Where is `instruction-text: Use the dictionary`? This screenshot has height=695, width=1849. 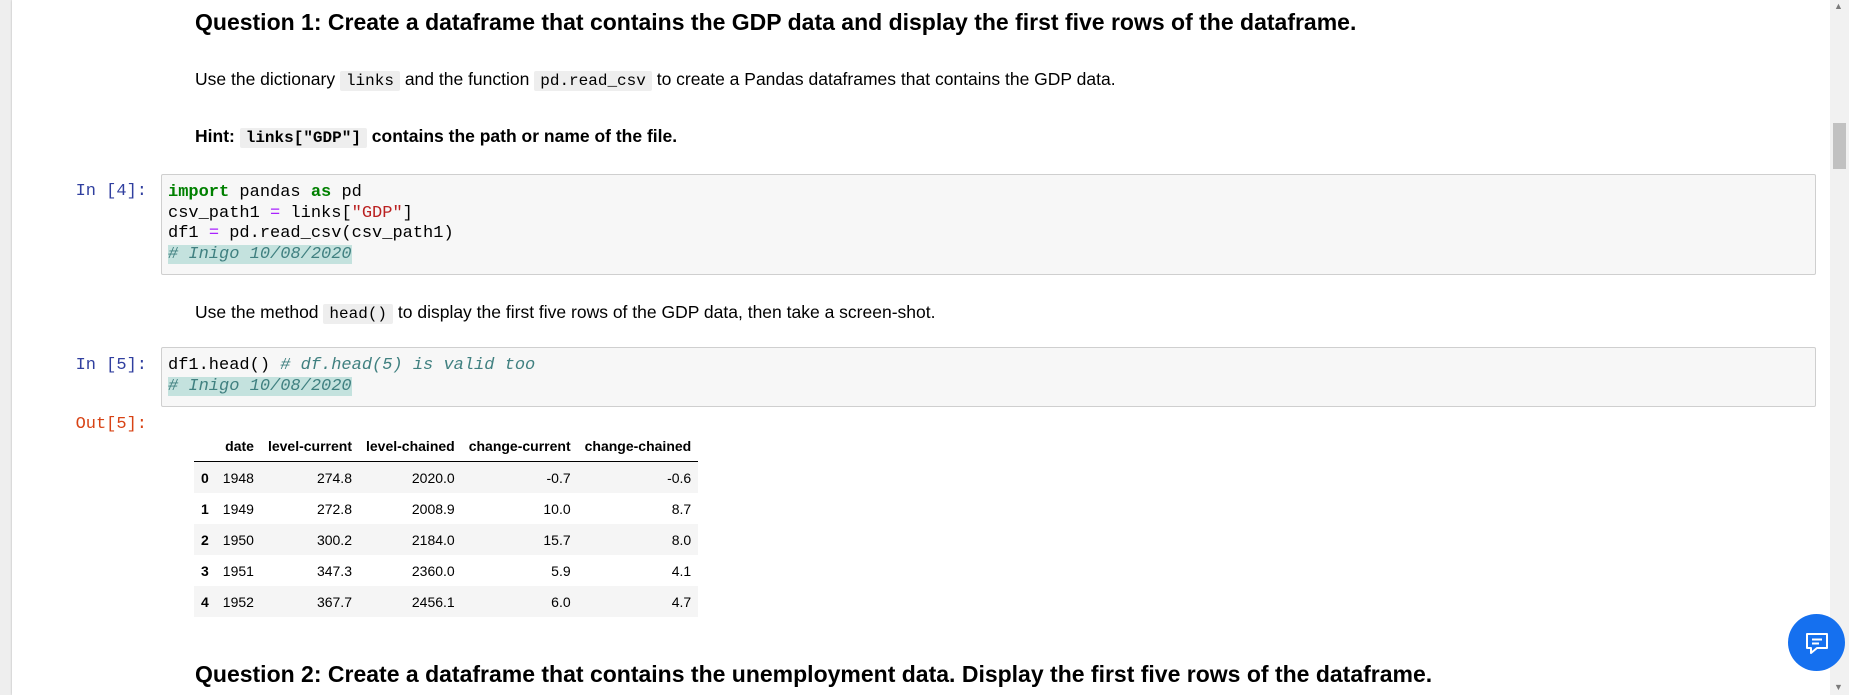 instruction-text: Use the dictionary is located at coordinates (267, 79).